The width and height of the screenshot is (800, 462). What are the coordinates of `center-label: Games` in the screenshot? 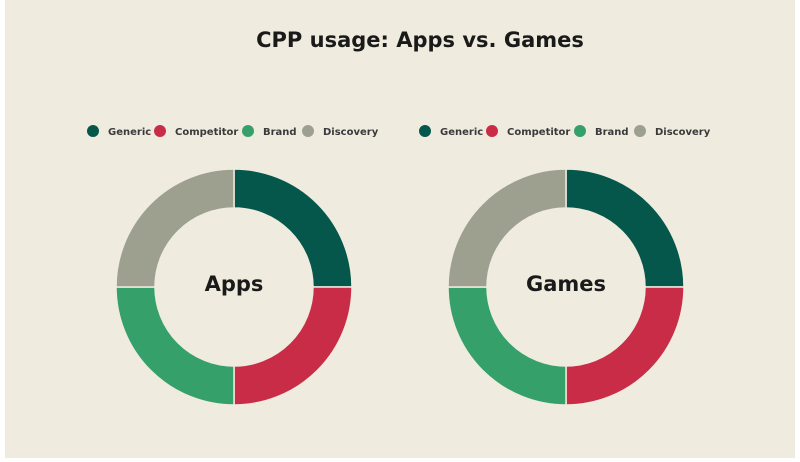 It's located at (566, 284).